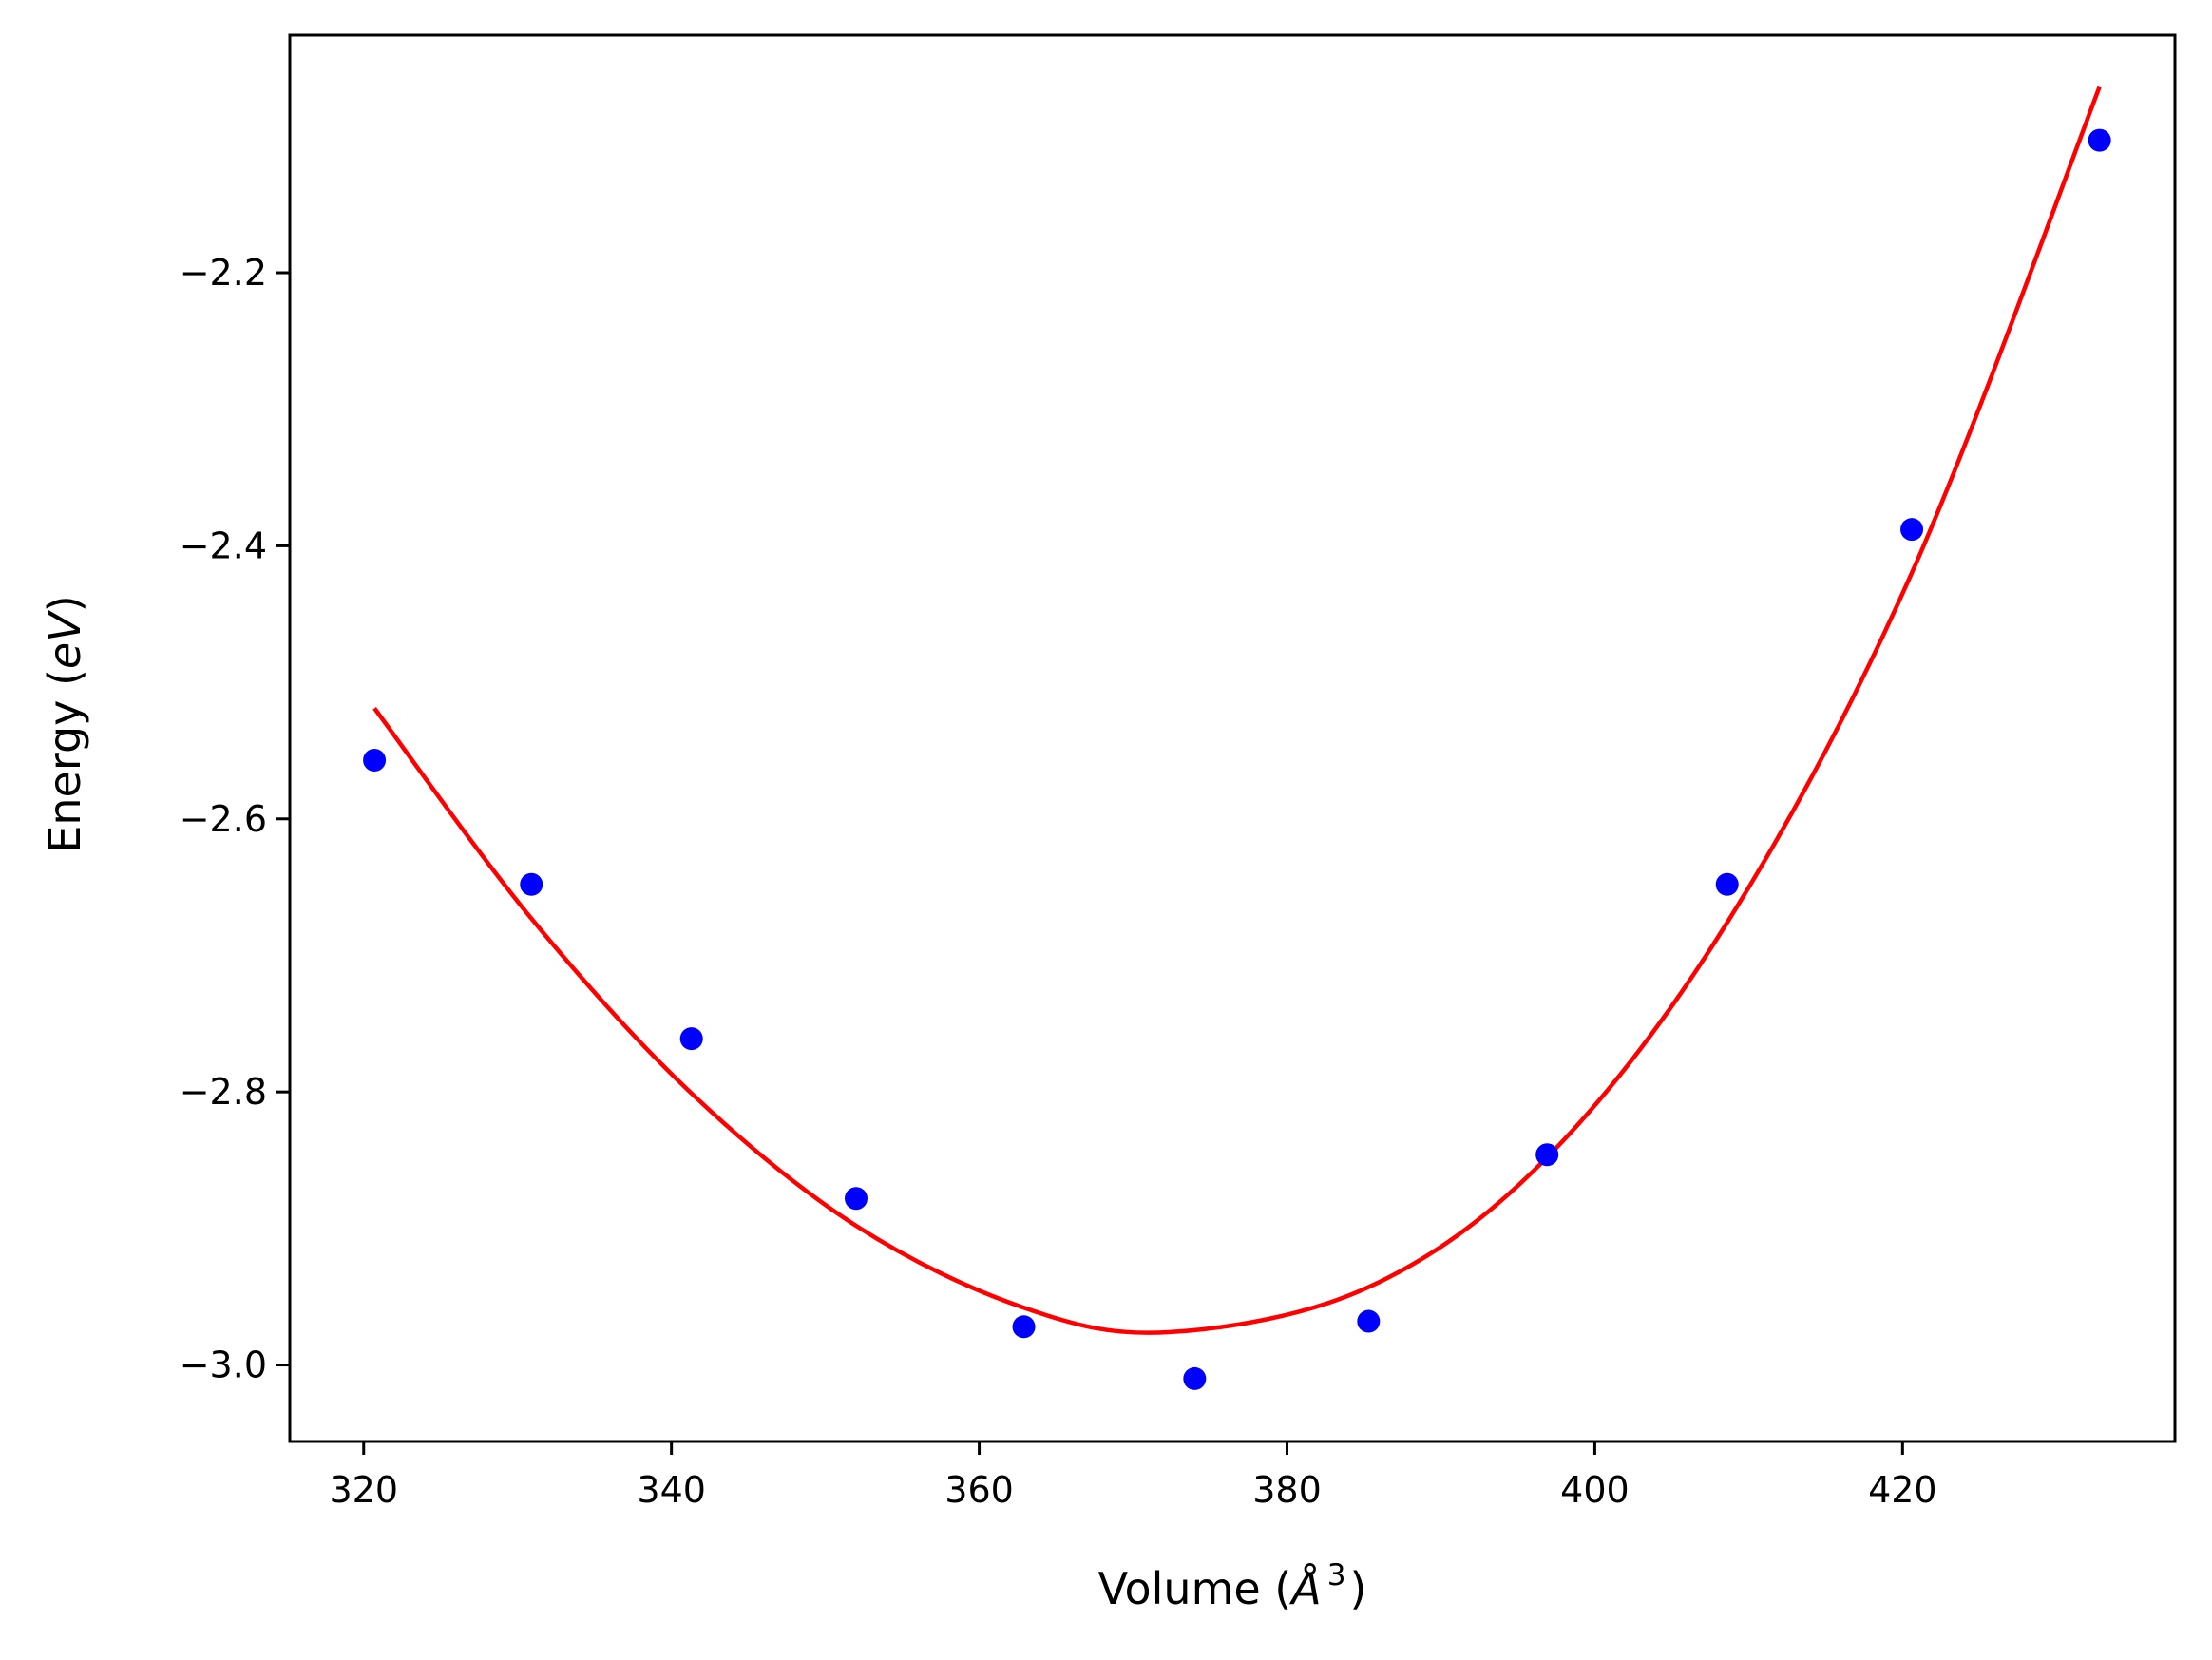 The image size is (2212, 1660). I want to click on y-tick-label: −2.8, so click(223, 1092).